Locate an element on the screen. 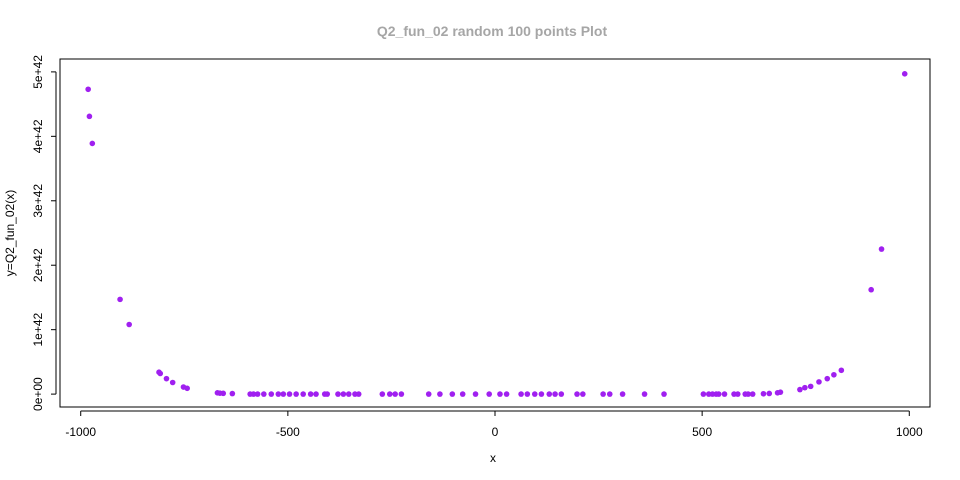 The width and height of the screenshot is (960, 480). y-axis-label: y=Q2_fun_02(x) is located at coordinates (10, 233).